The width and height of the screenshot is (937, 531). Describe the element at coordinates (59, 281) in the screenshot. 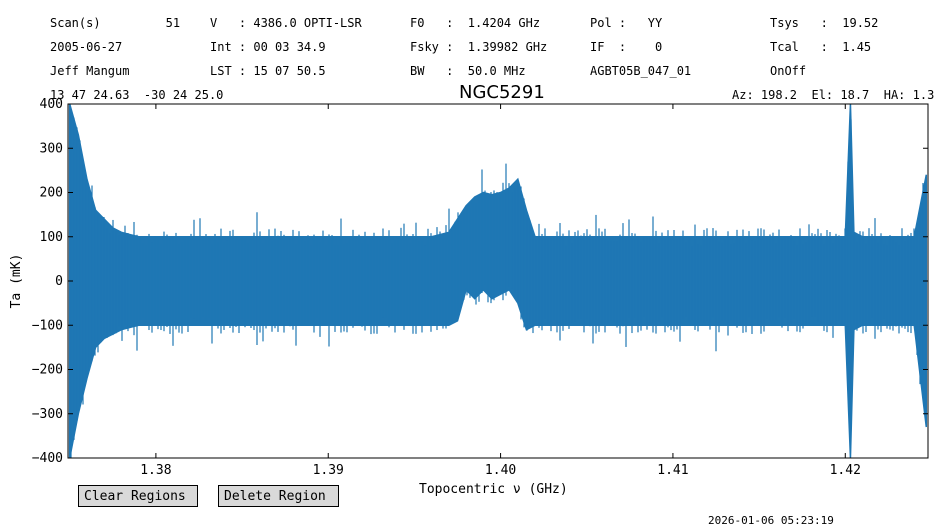

I see `y-tick-label: 0` at that location.